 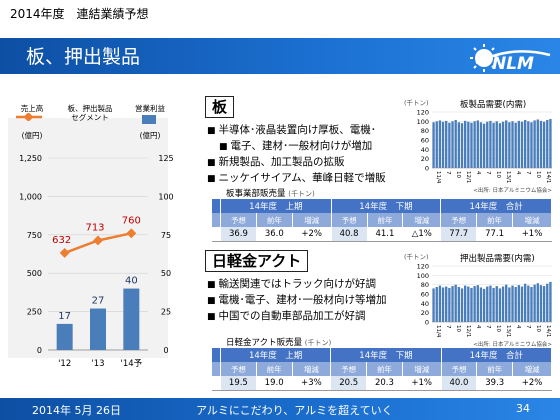 I want to click on extrusion-total-change: +2%, so click(x=532, y=383).